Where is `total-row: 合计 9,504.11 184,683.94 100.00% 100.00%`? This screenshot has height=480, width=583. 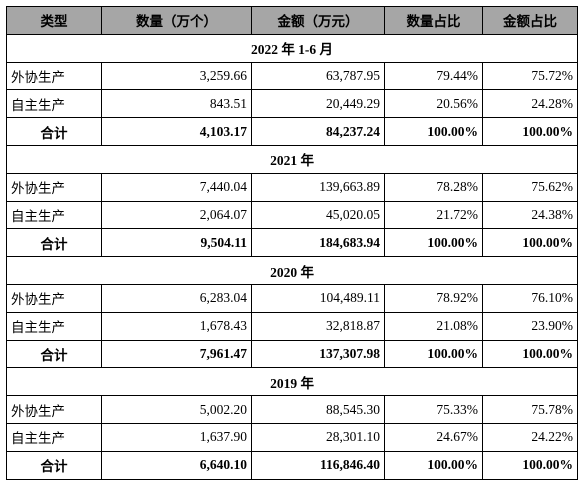 total-row: 合计 9,504.11 184,683.94 100.00% 100.00% is located at coordinates (292, 243).